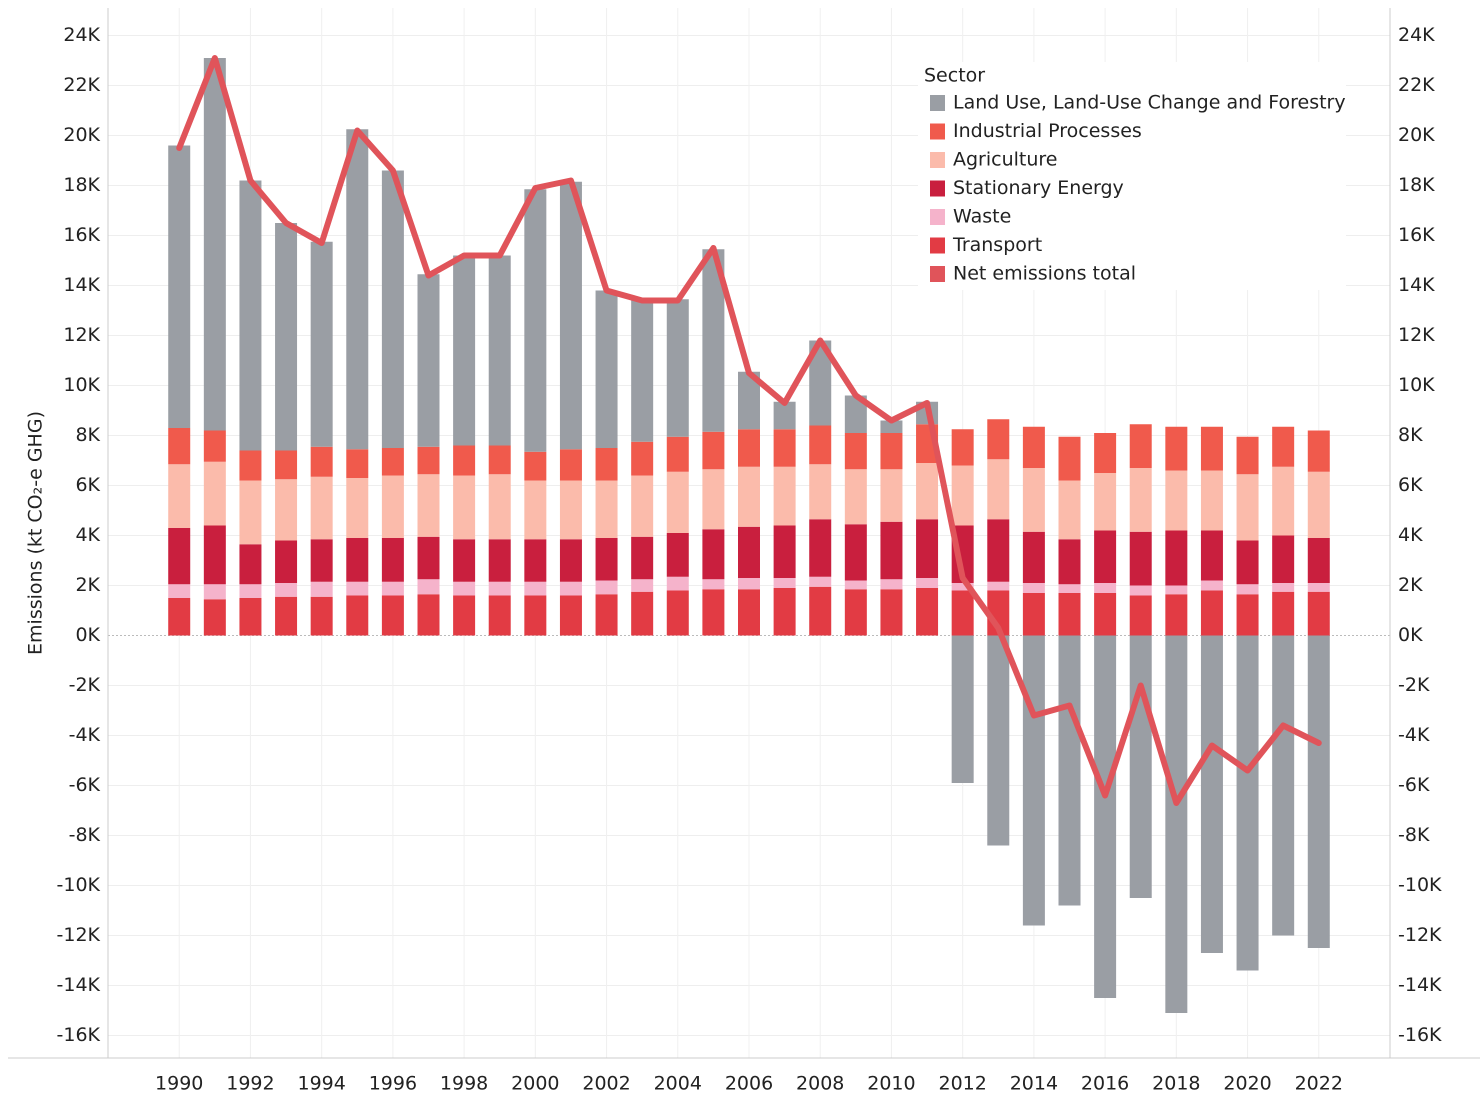 The height and width of the screenshot is (1095, 1481). I want to click on y2-tick-label: -4K, so click(1414, 735).